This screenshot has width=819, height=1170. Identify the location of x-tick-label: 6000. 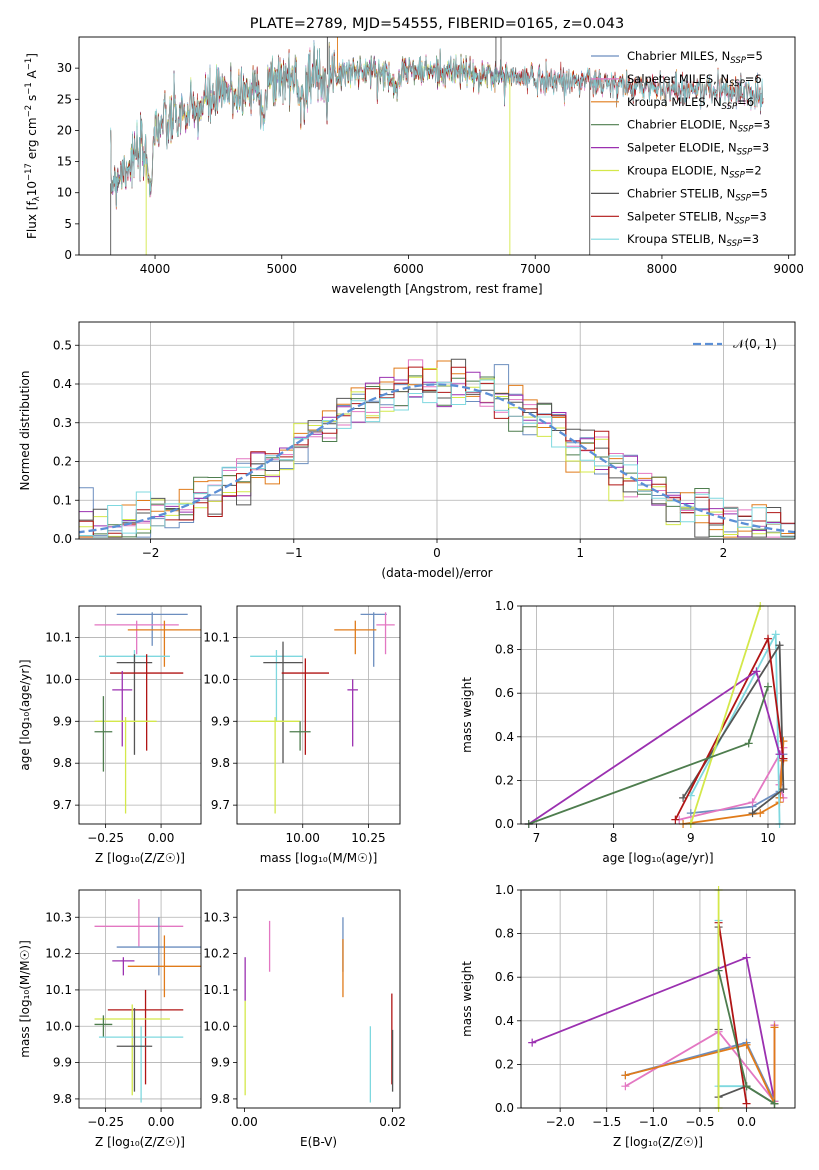
(408, 269).